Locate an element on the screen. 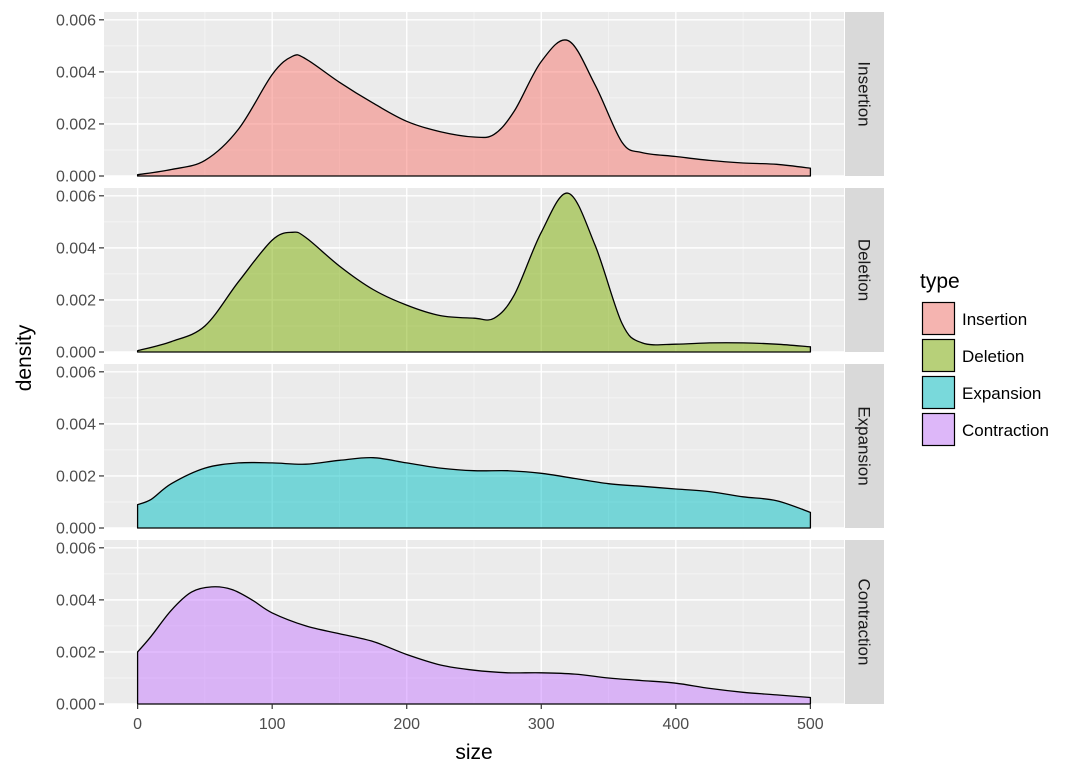 Image resolution: width=1080 pixels, height=771 pixels. density-area-contraction is located at coordinates (474, 645).